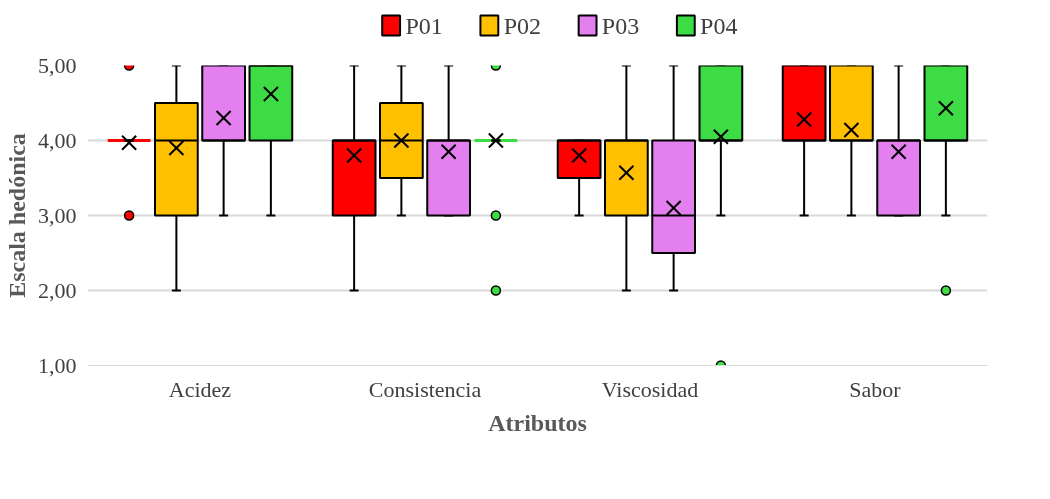 The height and width of the screenshot is (499, 1050). Describe the element at coordinates (719, 25) in the screenshot. I see `legend-label: P04` at that location.